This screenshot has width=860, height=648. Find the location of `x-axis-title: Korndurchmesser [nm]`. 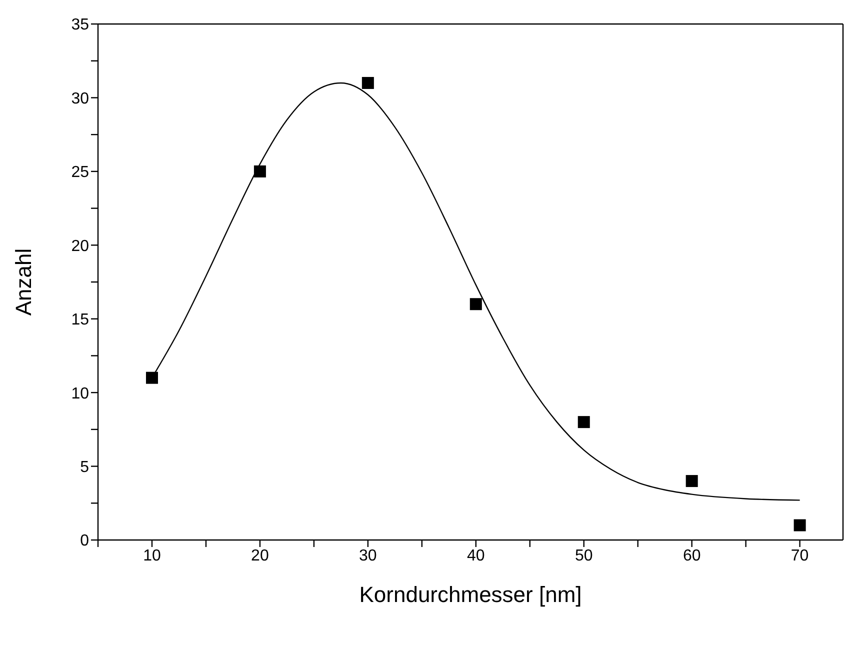

x-axis-title: Korndurchmesser [nm] is located at coordinates (470, 594).